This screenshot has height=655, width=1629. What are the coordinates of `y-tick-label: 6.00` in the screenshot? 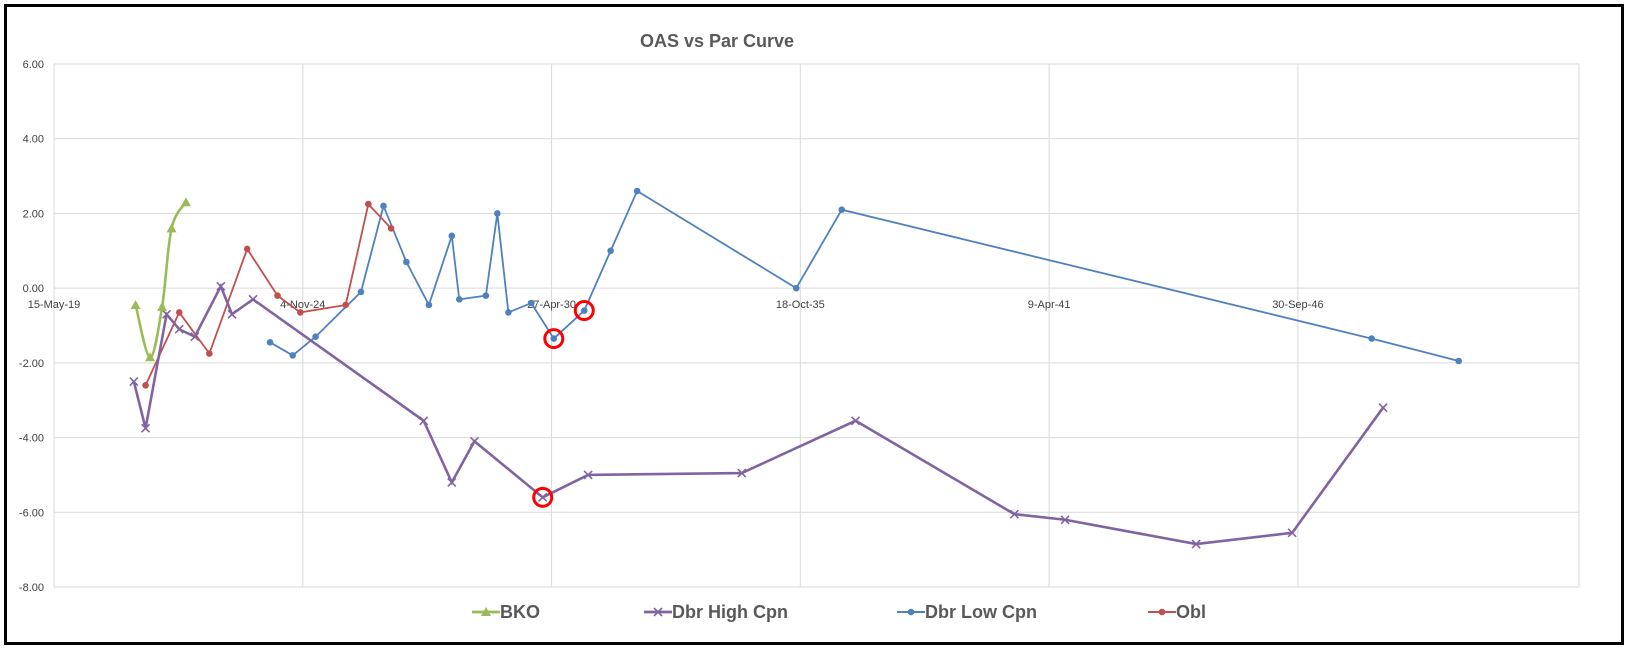 It's located at (33, 65).